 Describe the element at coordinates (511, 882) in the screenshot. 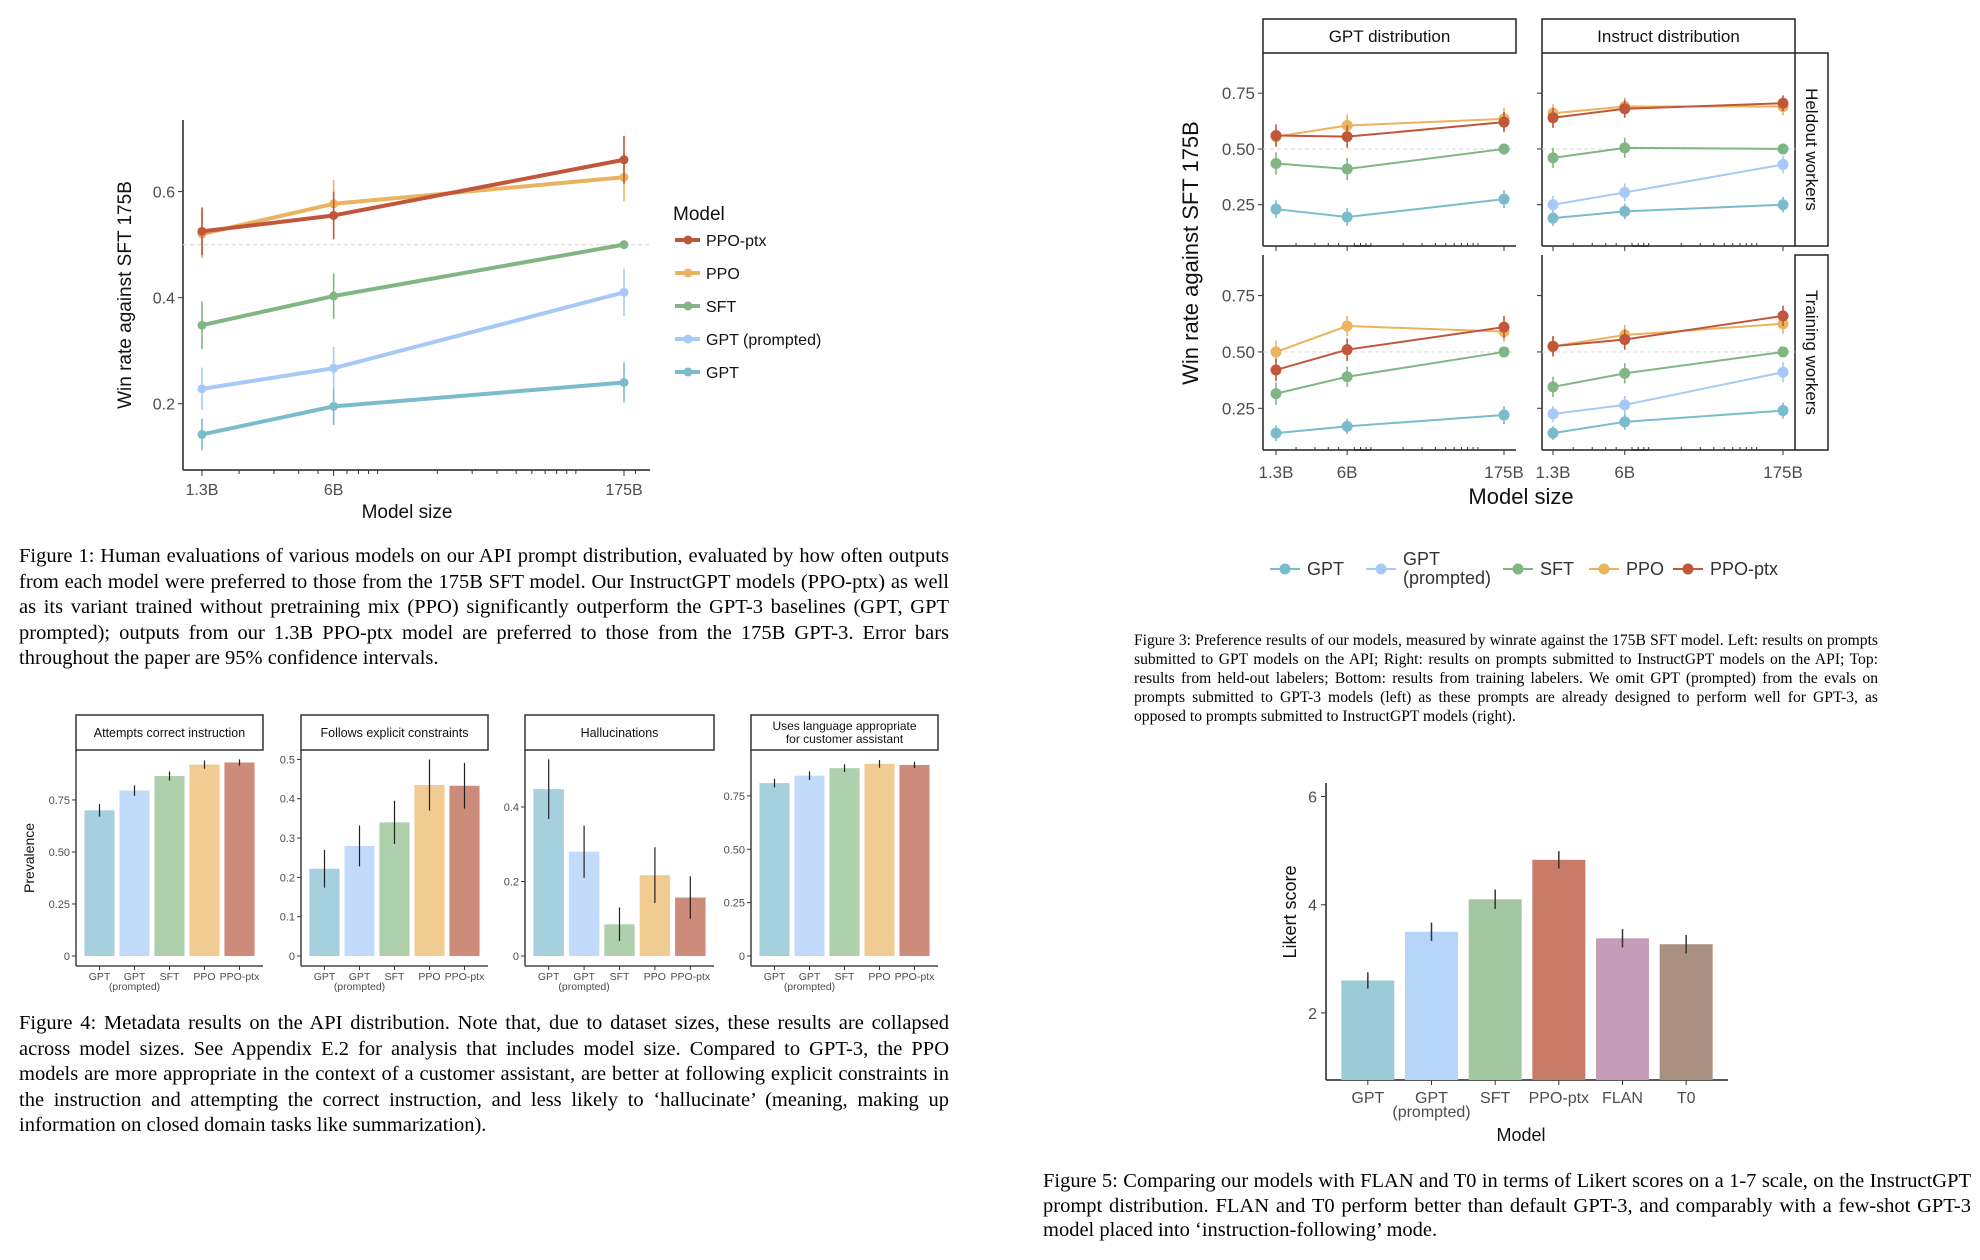

I see `fig4-y-tick-label: 0.2` at that location.